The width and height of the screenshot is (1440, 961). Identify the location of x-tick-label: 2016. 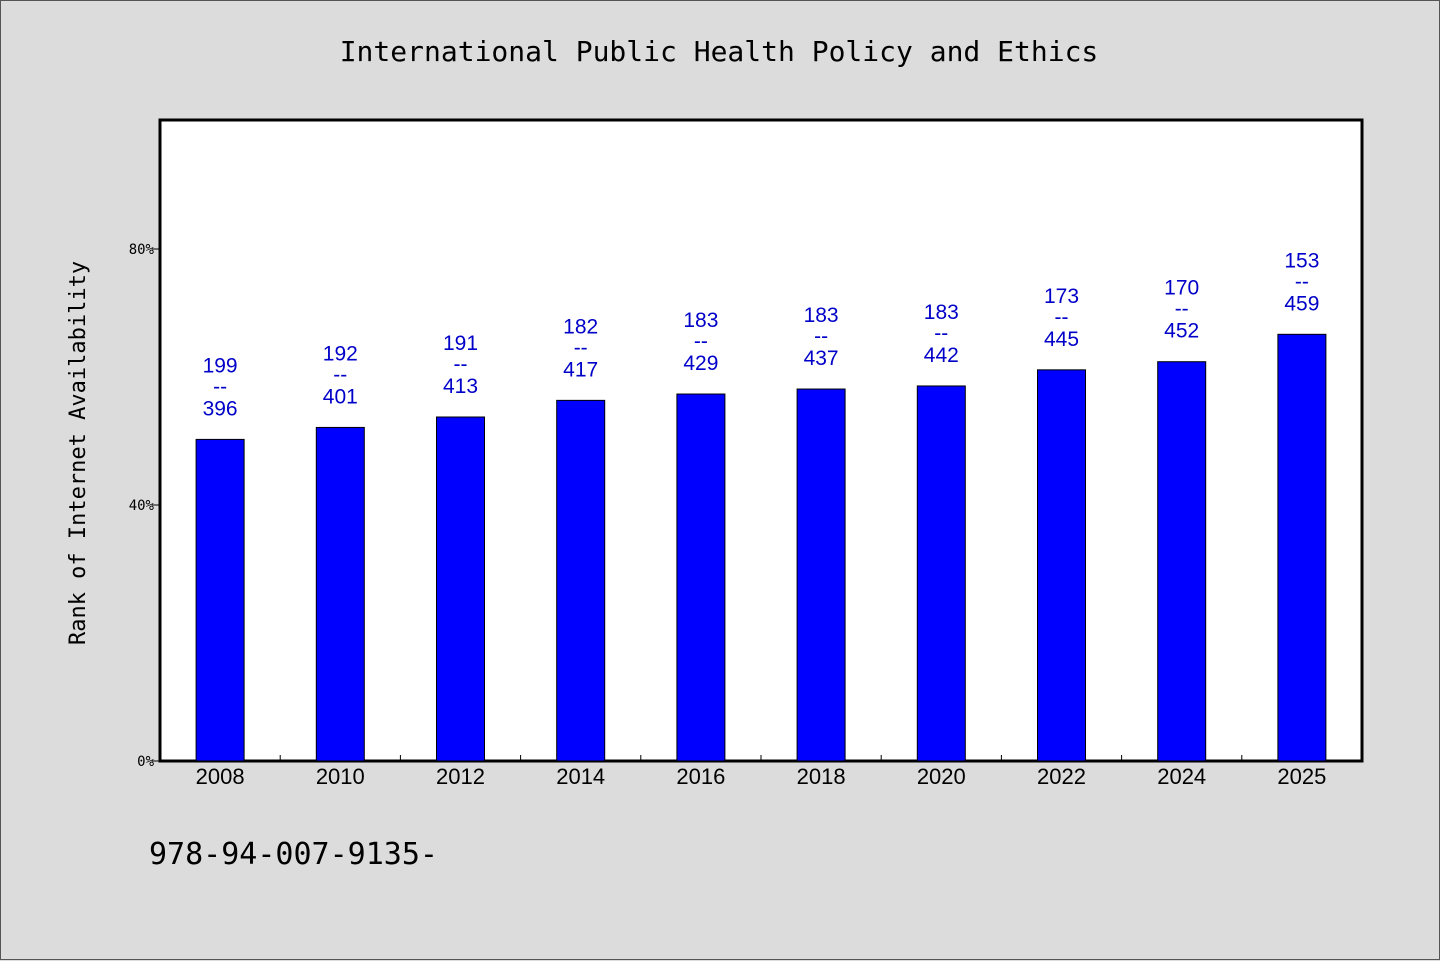
(700, 776).